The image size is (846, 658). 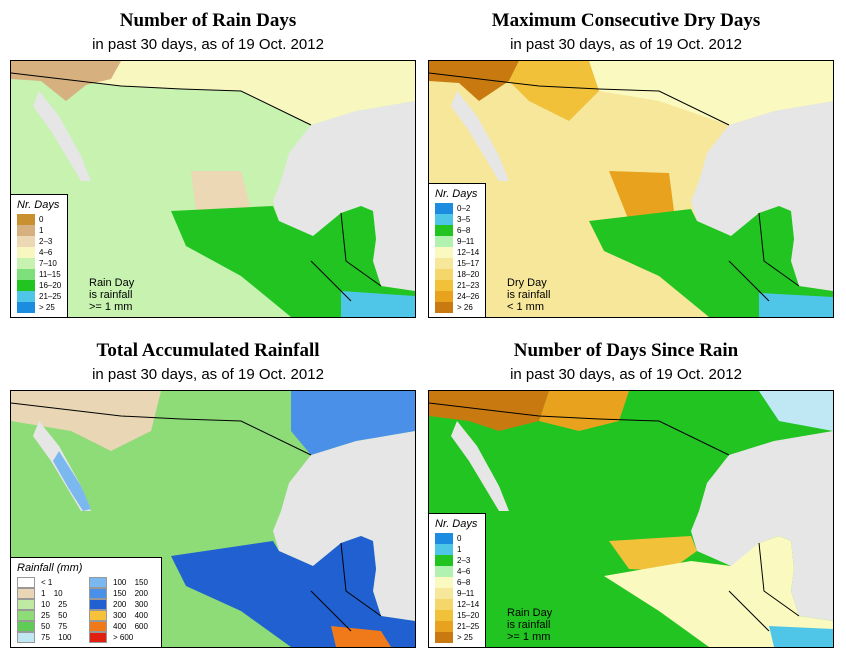 What do you see at coordinates (45, 604) in the screenshot?
I see `legend-low: 10` at bounding box center [45, 604].